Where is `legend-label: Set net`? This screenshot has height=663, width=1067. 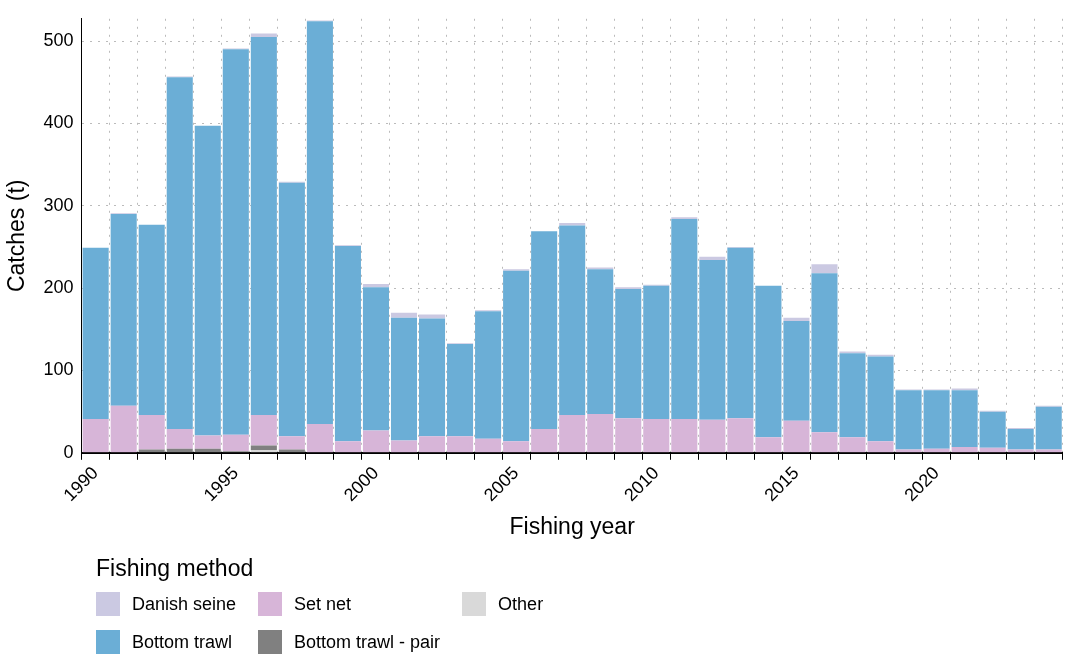 legend-label: Set net is located at coordinates (323, 604).